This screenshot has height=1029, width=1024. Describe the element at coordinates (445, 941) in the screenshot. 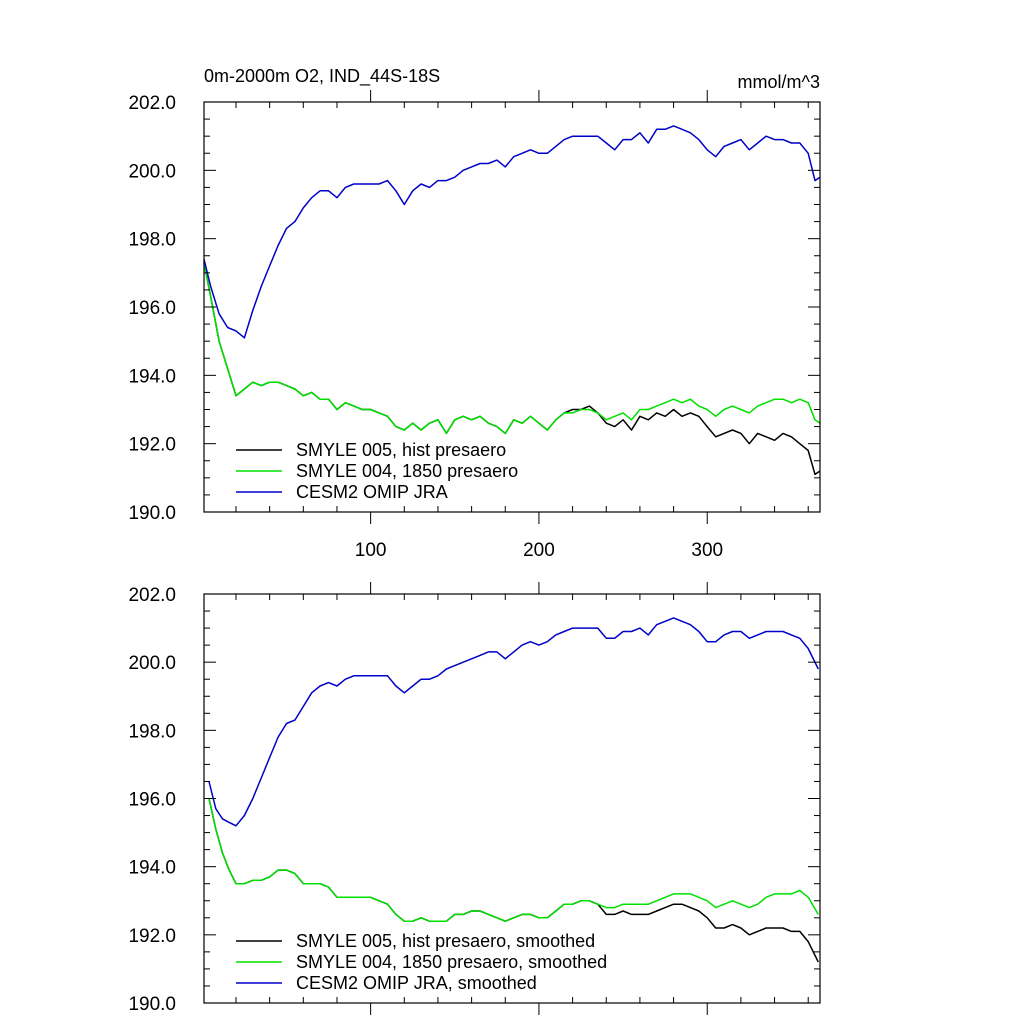

I see `legend-label-0: SMYLE 005, hist presaero, smoothed` at that location.